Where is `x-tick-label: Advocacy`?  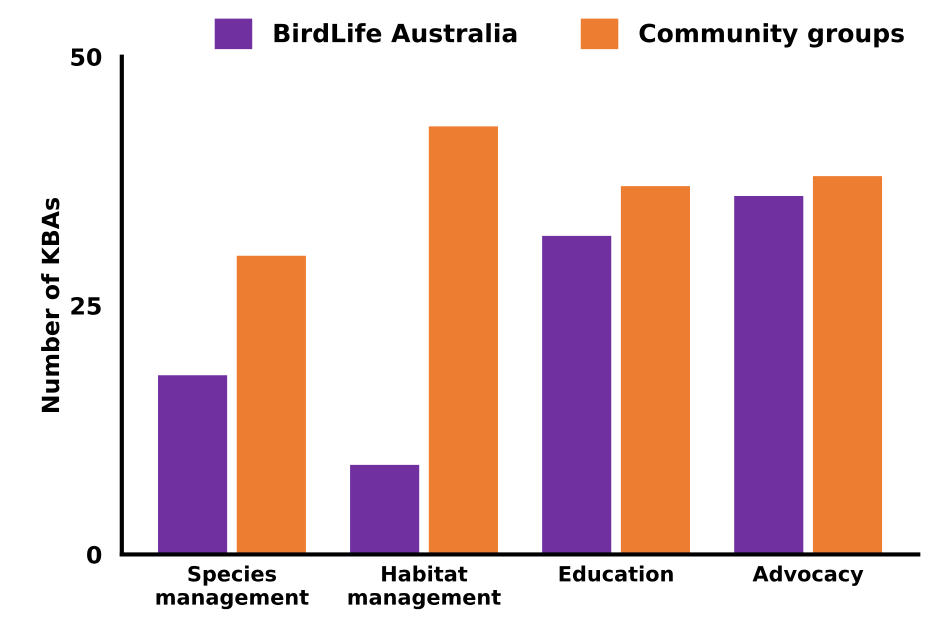
x-tick-label: Advocacy is located at coordinates (808, 576).